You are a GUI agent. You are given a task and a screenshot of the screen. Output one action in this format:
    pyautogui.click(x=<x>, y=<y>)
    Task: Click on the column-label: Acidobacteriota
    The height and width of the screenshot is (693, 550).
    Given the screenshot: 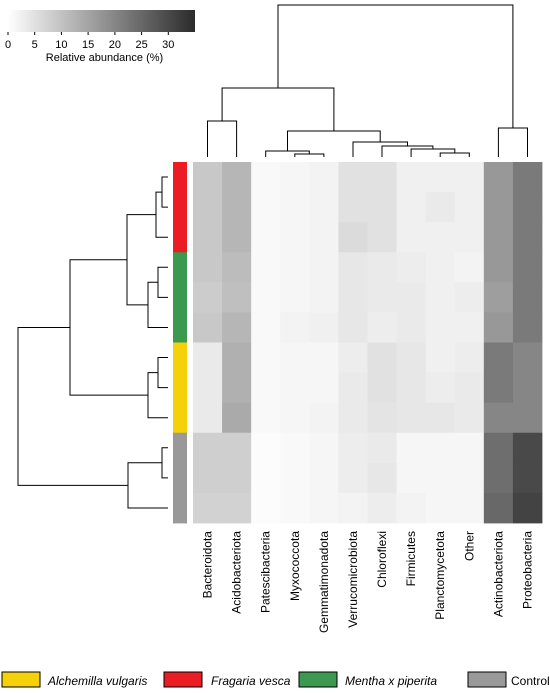 What is the action you would take?
    pyautogui.click(x=237, y=572)
    